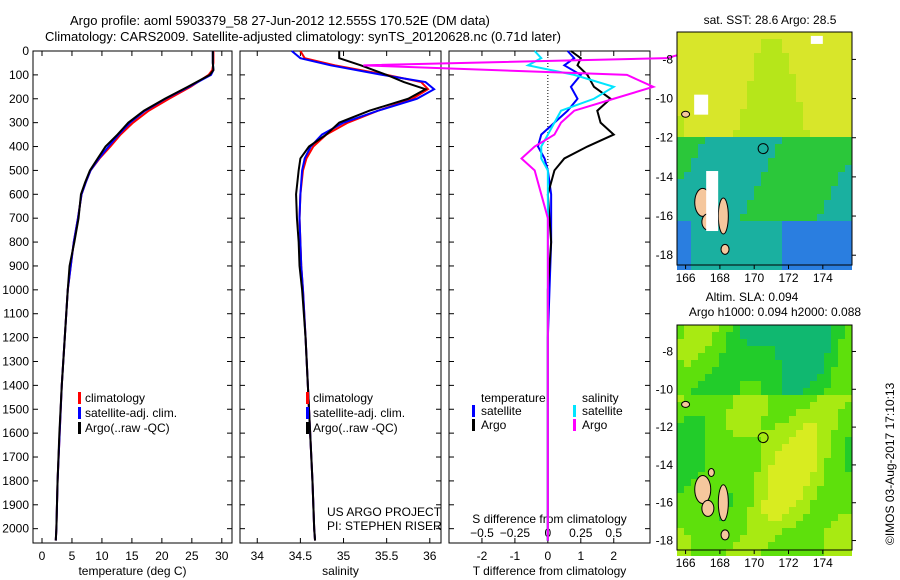 This screenshot has width=900, height=580. Describe the element at coordinates (15, 433) in the screenshot. I see `y-tick-label: 1600` at that location.